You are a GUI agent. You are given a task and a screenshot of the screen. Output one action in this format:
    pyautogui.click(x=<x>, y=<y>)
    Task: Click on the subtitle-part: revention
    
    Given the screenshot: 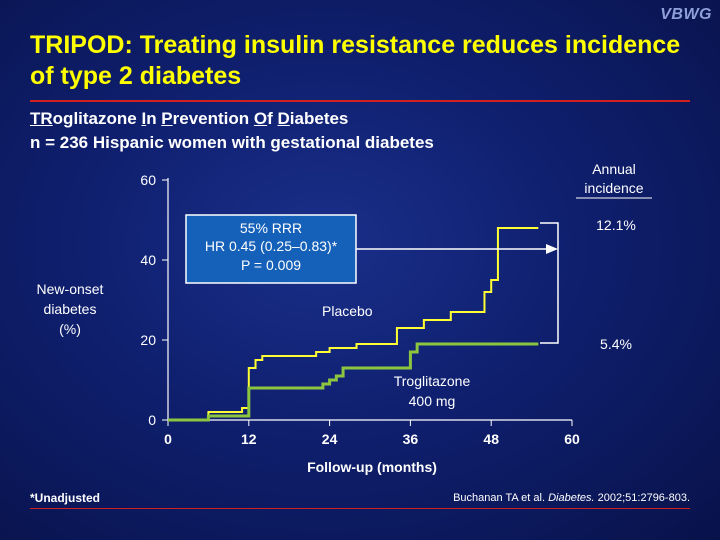 What is the action you would take?
    pyautogui.click(x=213, y=118)
    